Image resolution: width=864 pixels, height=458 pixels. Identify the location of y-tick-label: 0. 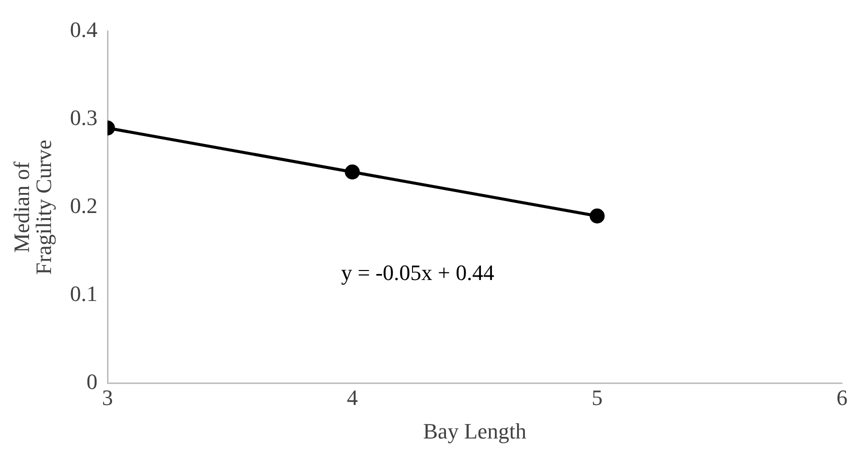
(92, 381).